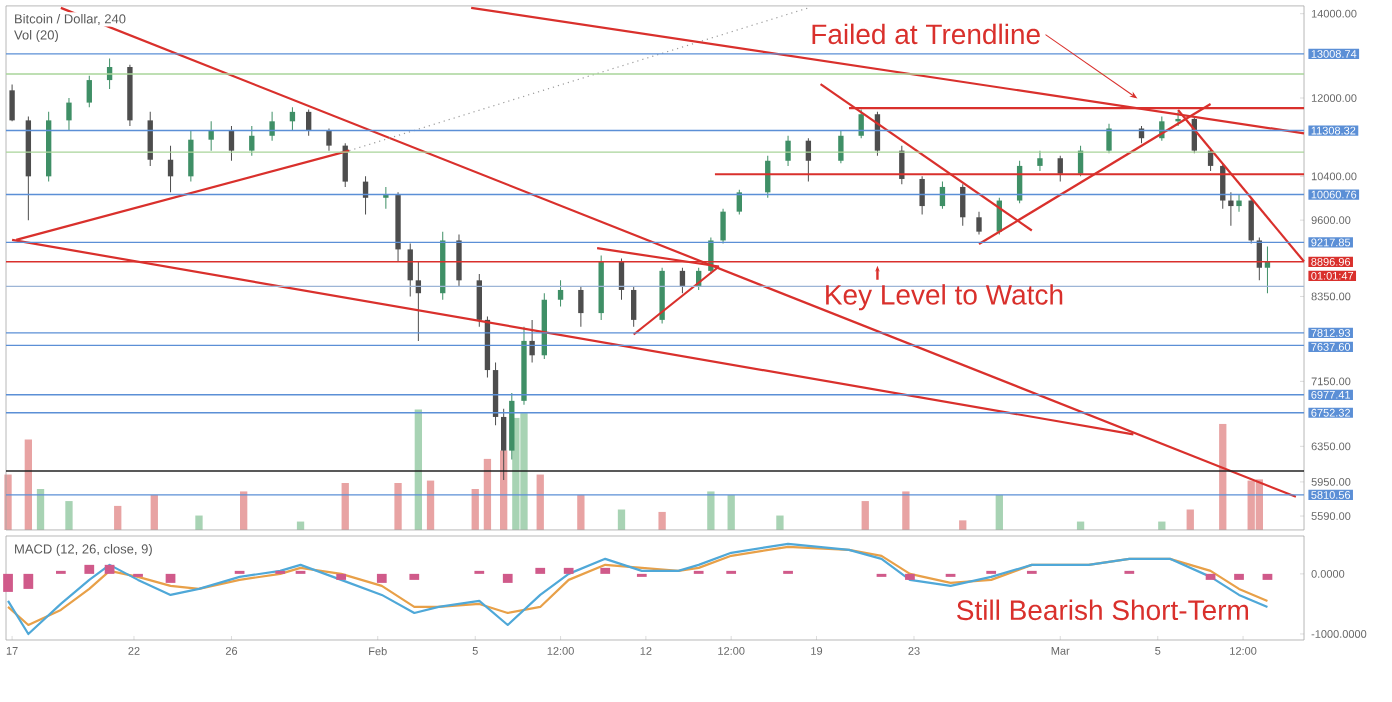 The height and width of the screenshot is (702, 1392). I want to click on annotation: Still Bearish Short-Term, so click(1102, 610).